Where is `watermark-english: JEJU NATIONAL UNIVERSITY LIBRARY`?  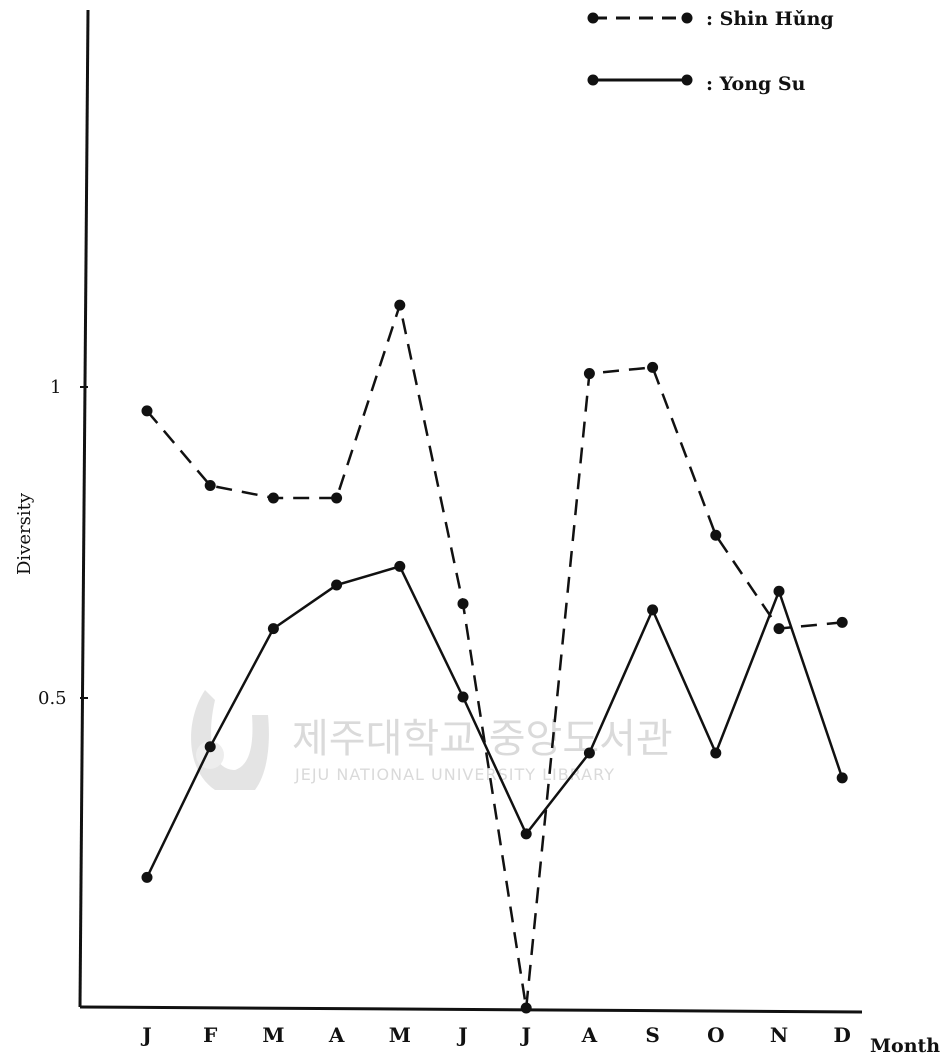
watermark-english: JEJU NATIONAL UNIVERSITY LIBRARY is located at coordinates (454, 774).